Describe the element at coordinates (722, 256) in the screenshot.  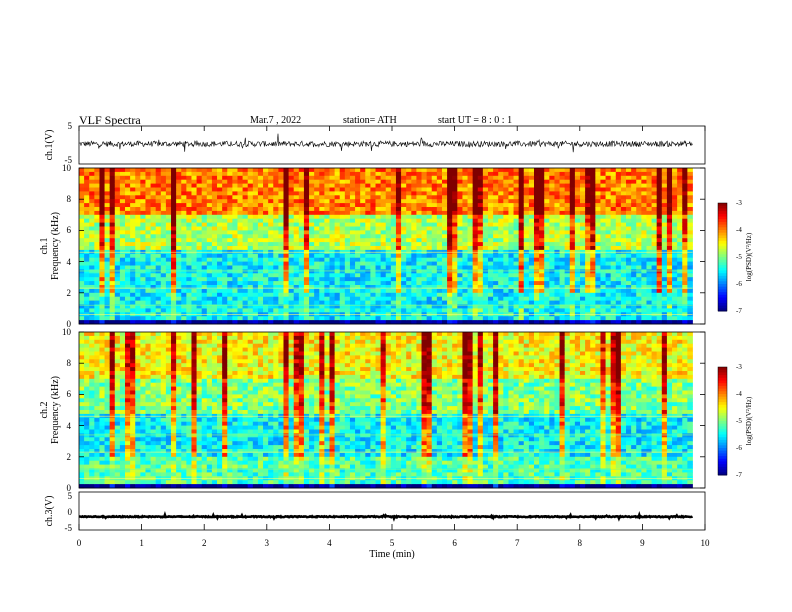
I see `cb1-step` at that location.